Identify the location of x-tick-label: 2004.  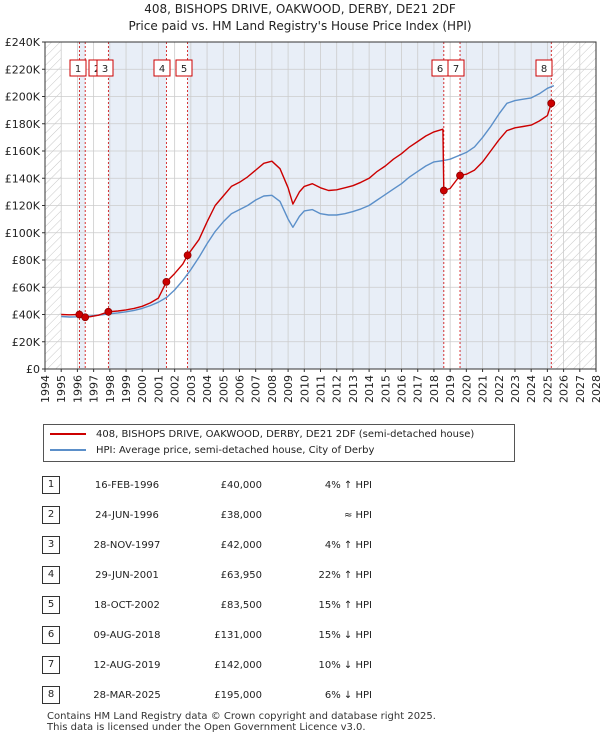
(207, 389).